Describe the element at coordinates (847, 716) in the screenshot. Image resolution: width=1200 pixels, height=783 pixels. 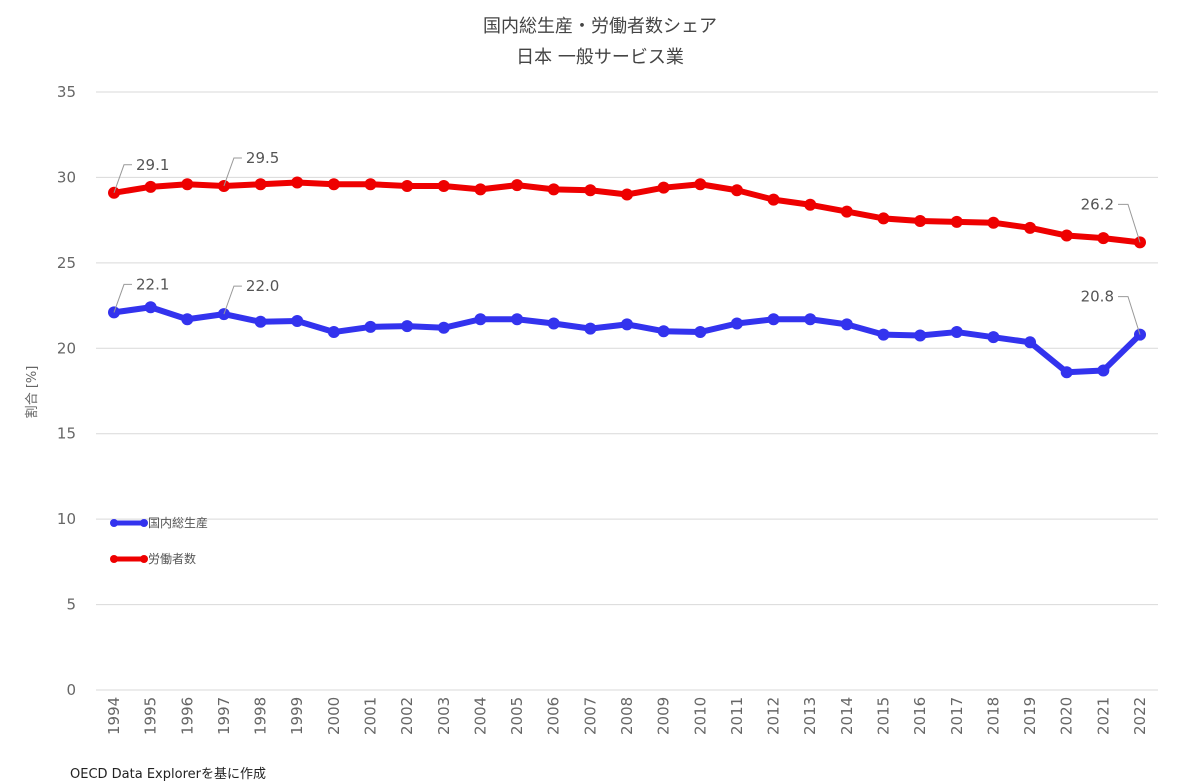
I see `x-tick-label: 2014` at that location.